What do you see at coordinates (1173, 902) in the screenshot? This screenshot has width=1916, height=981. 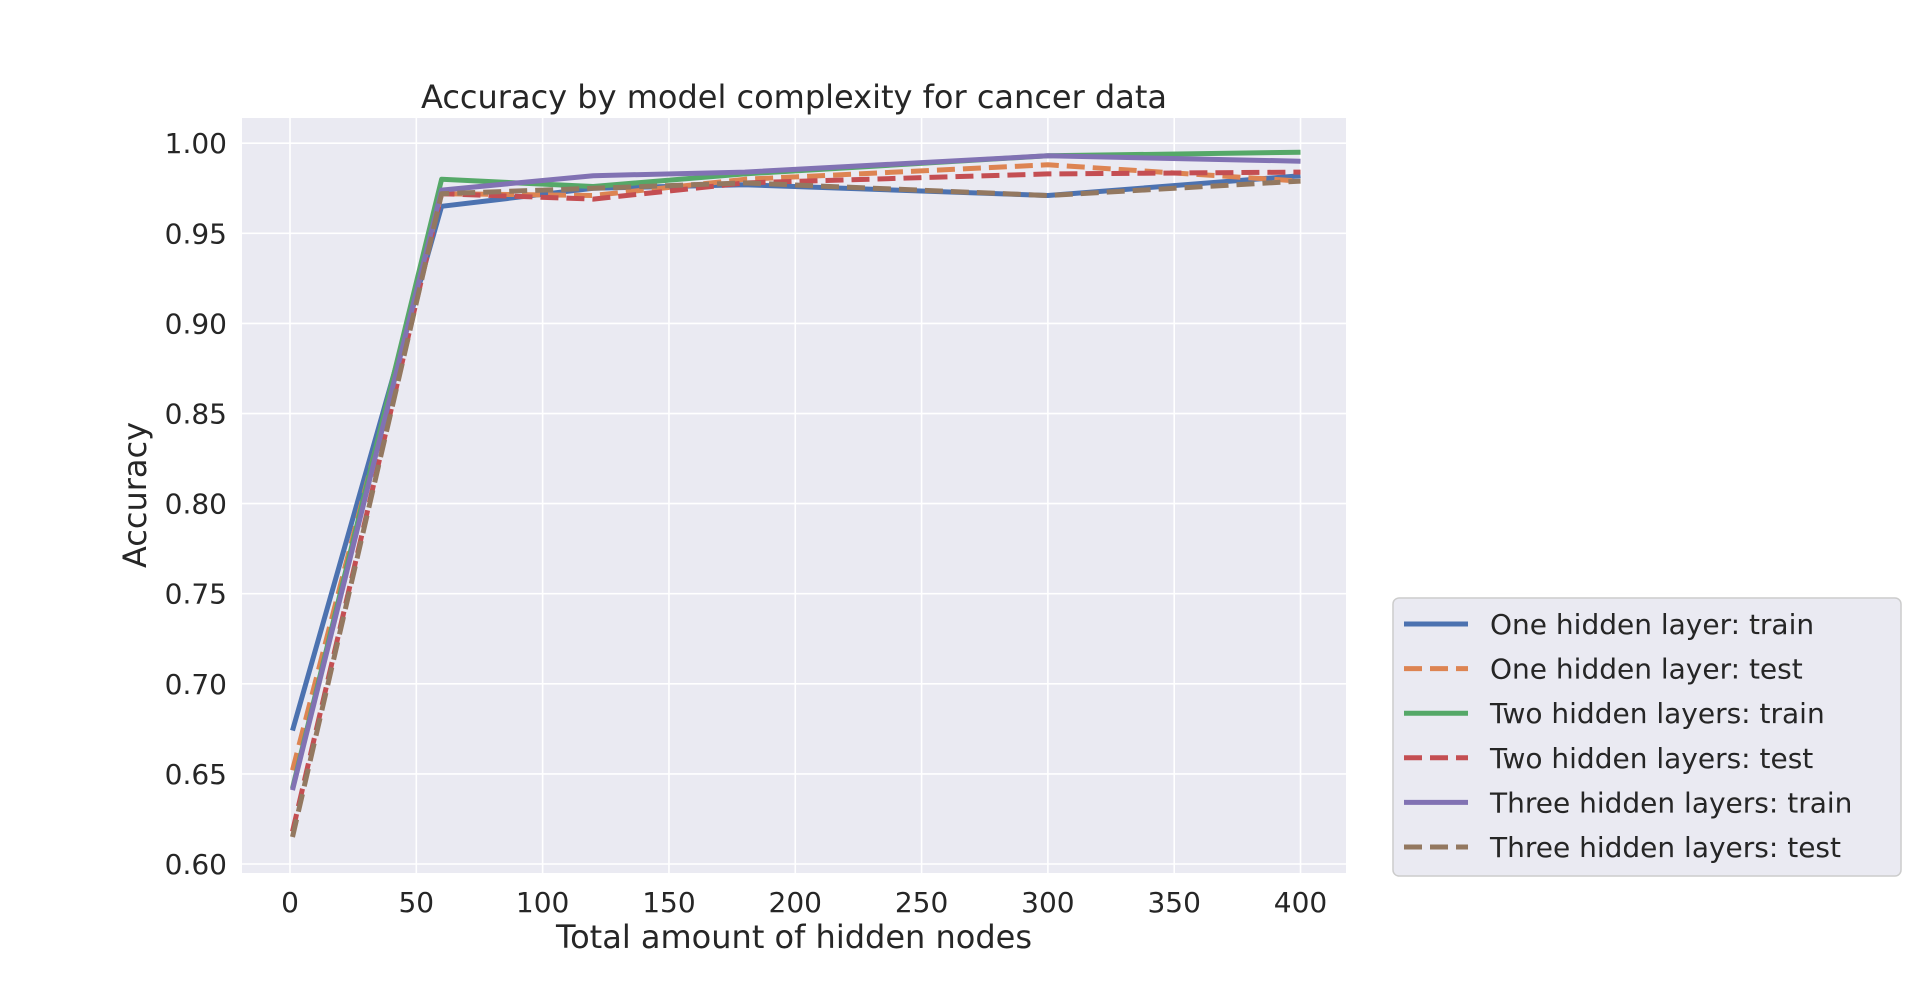 I see `x-tick-label: 350` at bounding box center [1173, 902].